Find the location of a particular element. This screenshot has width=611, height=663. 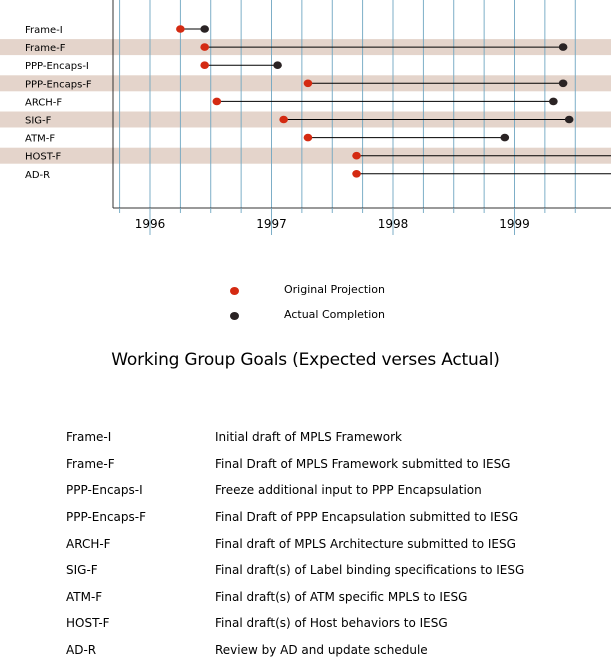

description-key: ATM-F is located at coordinates (84, 596).